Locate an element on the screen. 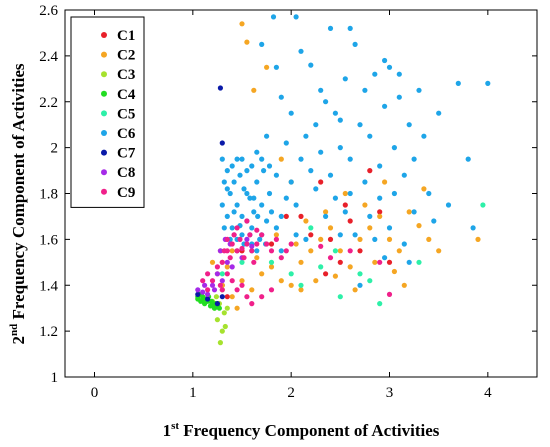  x-tick-label: 1 is located at coordinates (193, 393).